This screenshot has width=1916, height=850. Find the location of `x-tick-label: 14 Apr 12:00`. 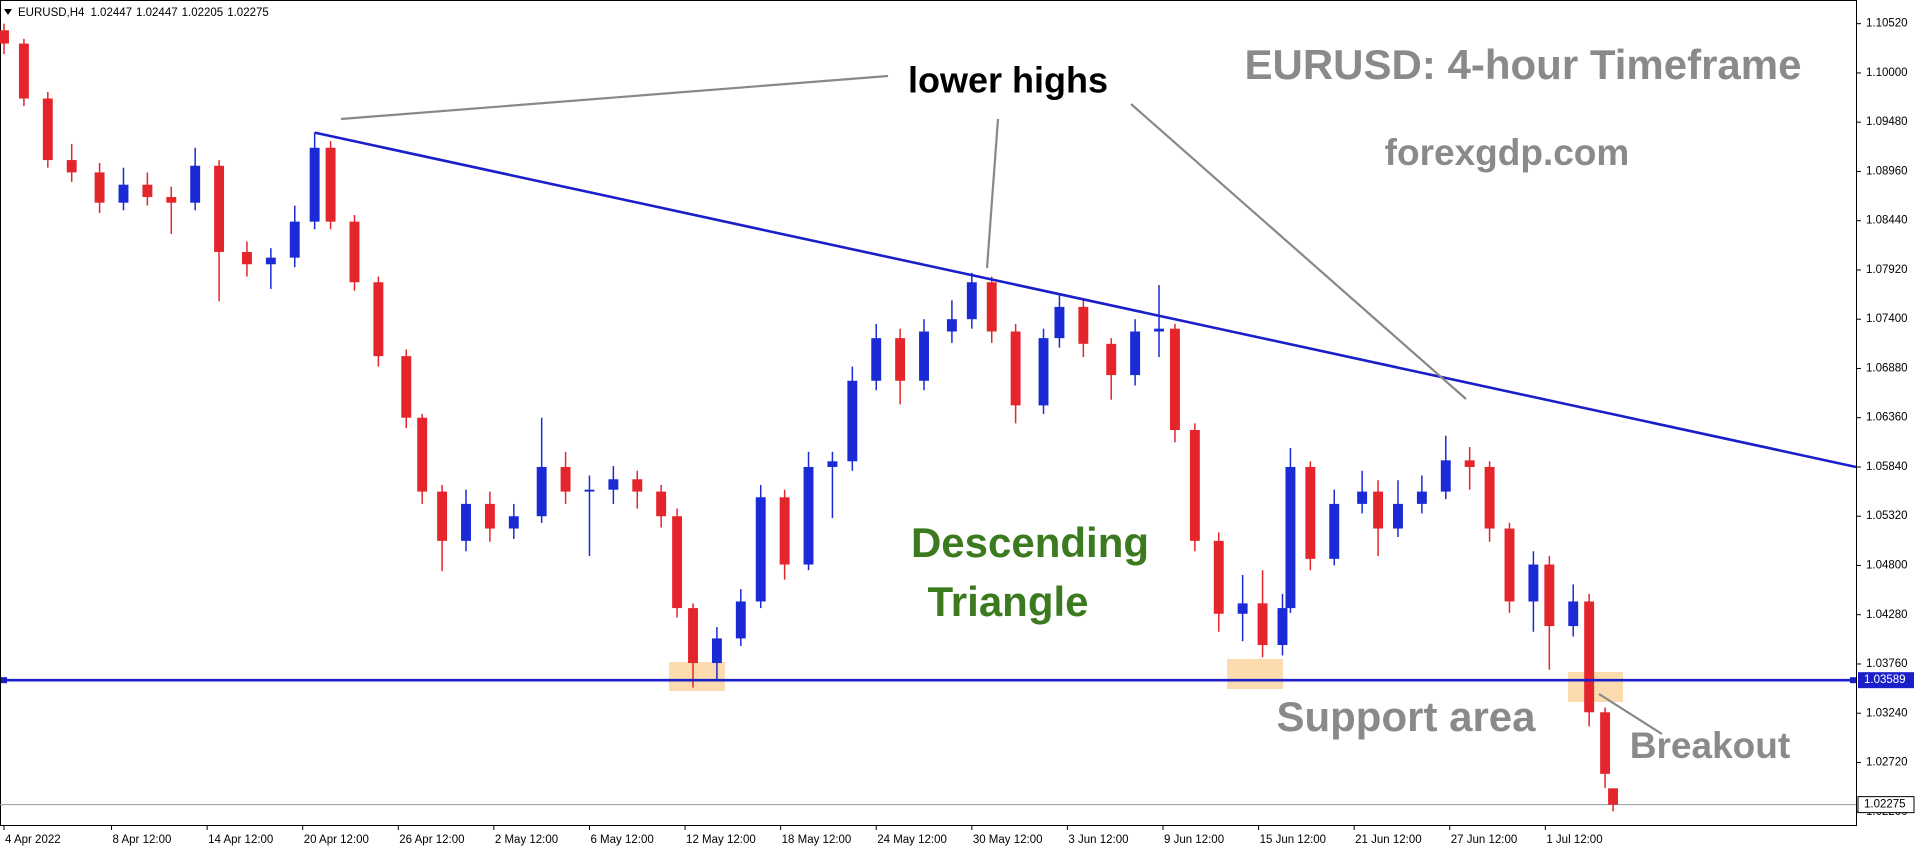

x-tick-label: 14 Apr 12:00 is located at coordinates (240, 840).